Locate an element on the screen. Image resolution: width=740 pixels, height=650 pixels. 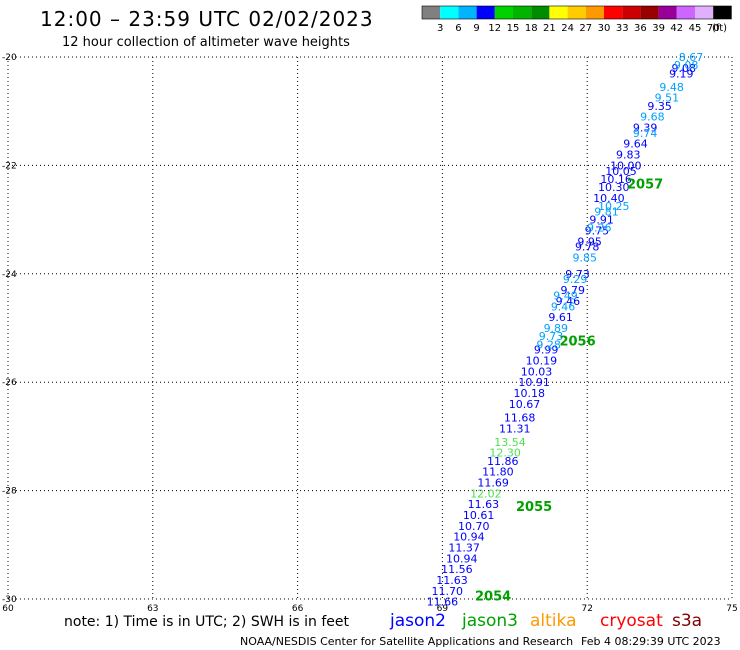
pass-number-label: 2056 is located at coordinates (577, 342).